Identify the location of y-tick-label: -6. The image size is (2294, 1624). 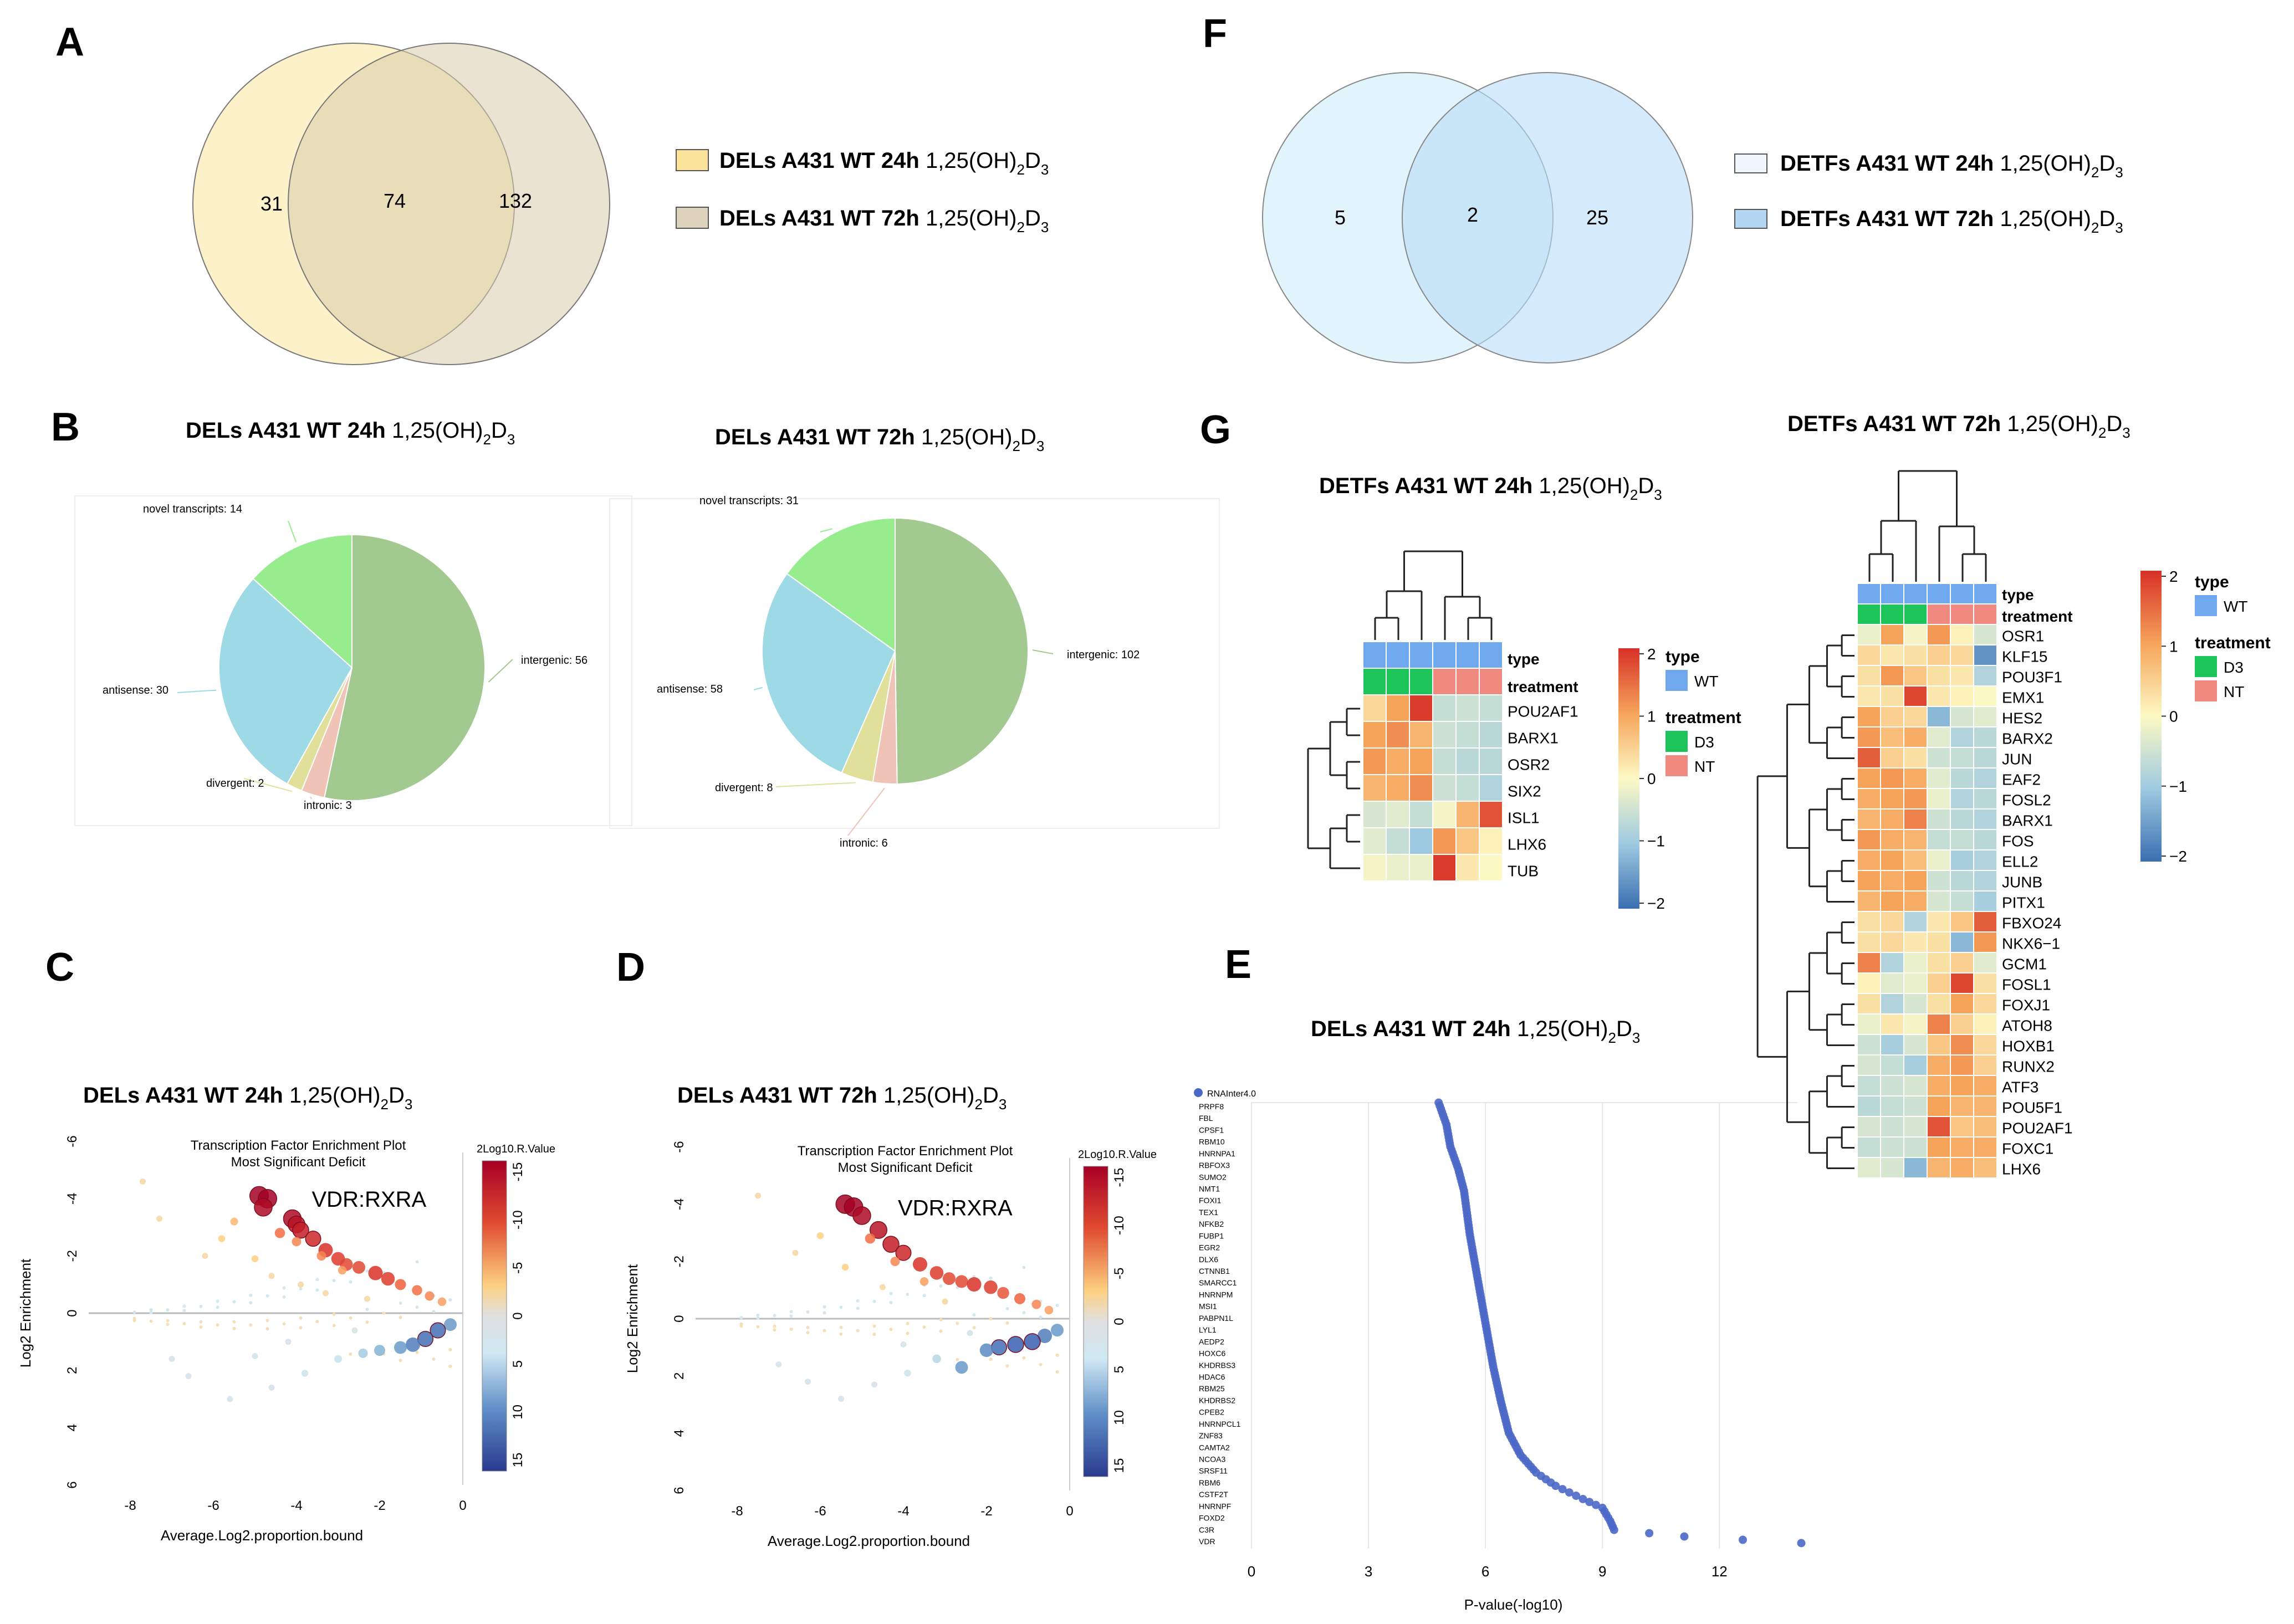
(679, 1146).